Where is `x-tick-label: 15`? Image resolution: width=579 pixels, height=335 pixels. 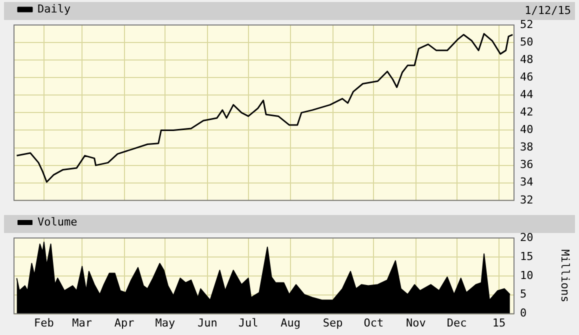 x-tick-label: 15 is located at coordinates (499, 323).